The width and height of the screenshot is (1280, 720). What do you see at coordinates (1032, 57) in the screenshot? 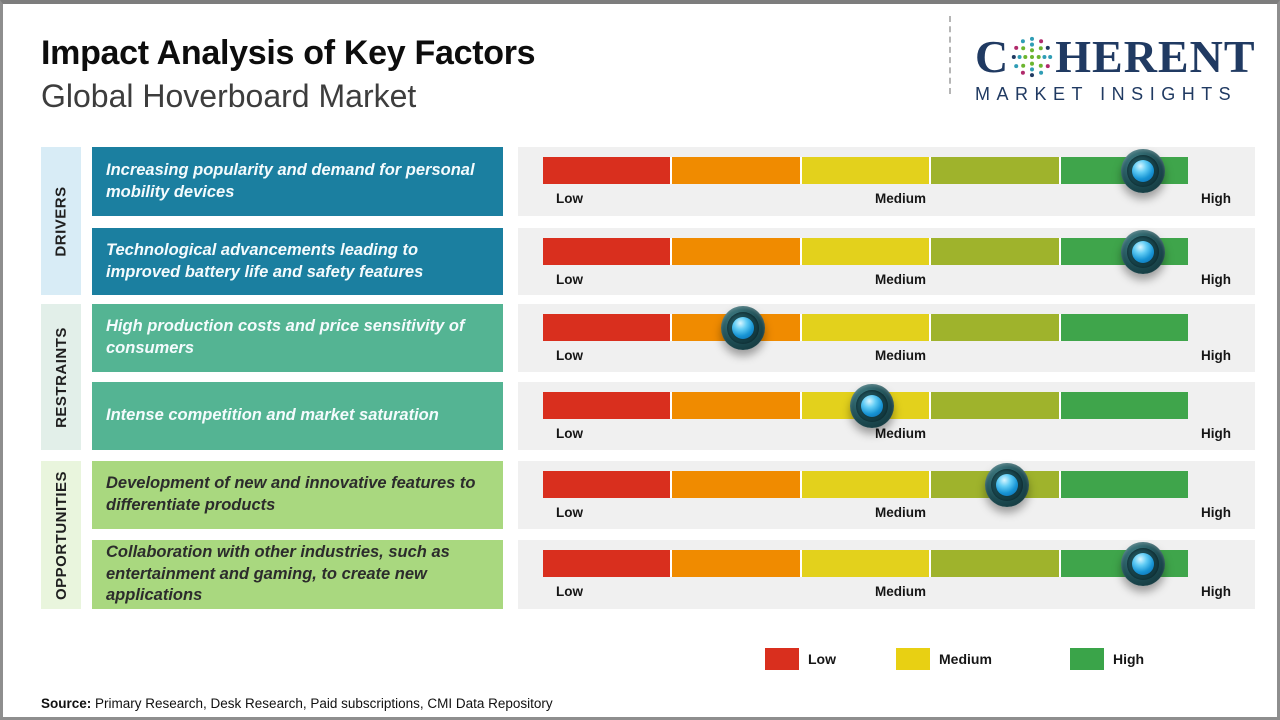
I see `logo-dot-o-icon` at bounding box center [1032, 57].